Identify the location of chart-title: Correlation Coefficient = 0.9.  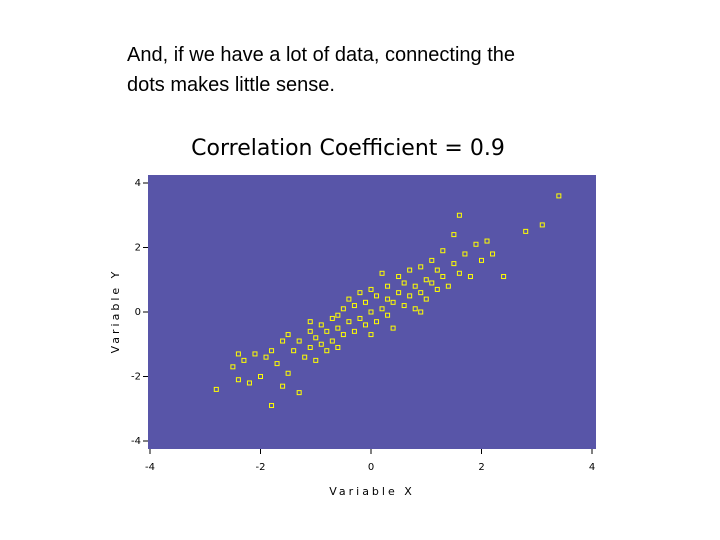
(348, 148).